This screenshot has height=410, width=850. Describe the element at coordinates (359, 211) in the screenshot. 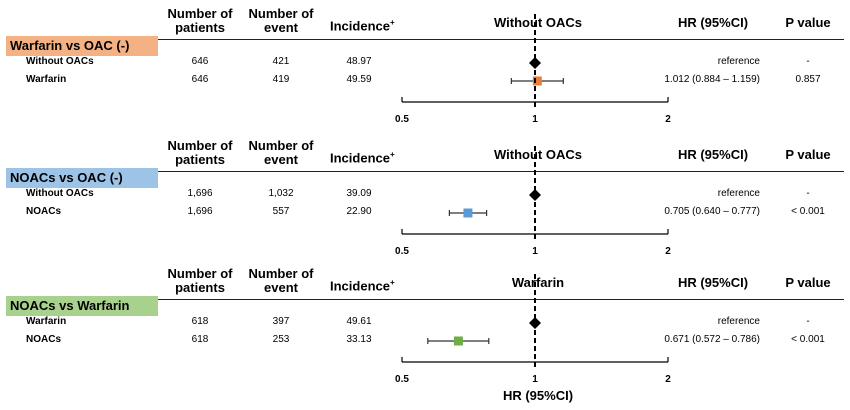

I see `row-incidence: 22.90` at that location.